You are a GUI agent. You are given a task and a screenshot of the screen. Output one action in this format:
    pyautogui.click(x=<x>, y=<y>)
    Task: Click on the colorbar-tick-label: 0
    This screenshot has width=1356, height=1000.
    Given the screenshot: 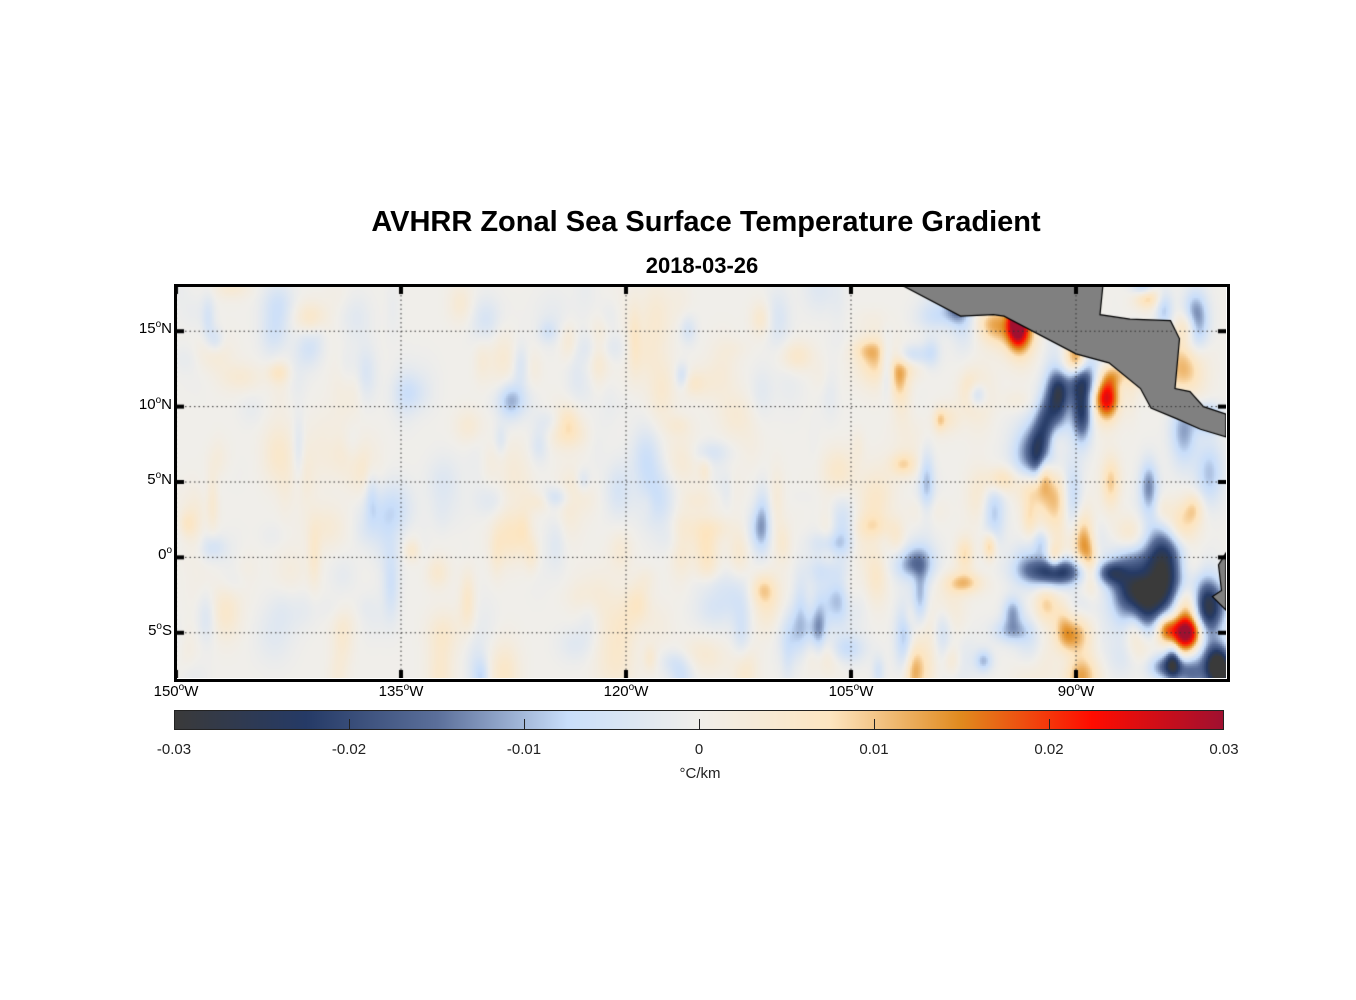 What is the action you would take?
    pyautogui.click(x=699, y=749)
    